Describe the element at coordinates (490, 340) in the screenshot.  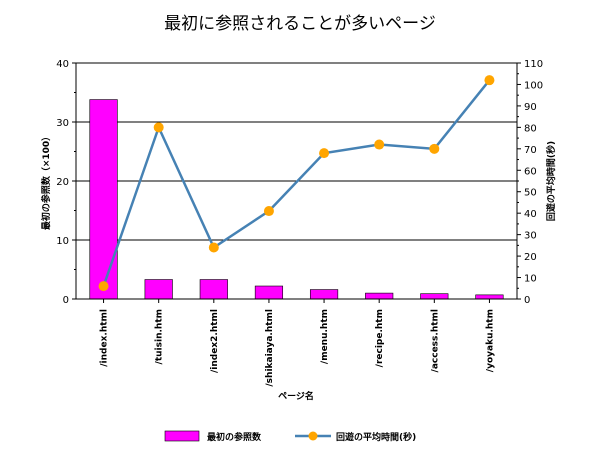
I see `x-tick-label-7: /yoyaku.htm` at that location.